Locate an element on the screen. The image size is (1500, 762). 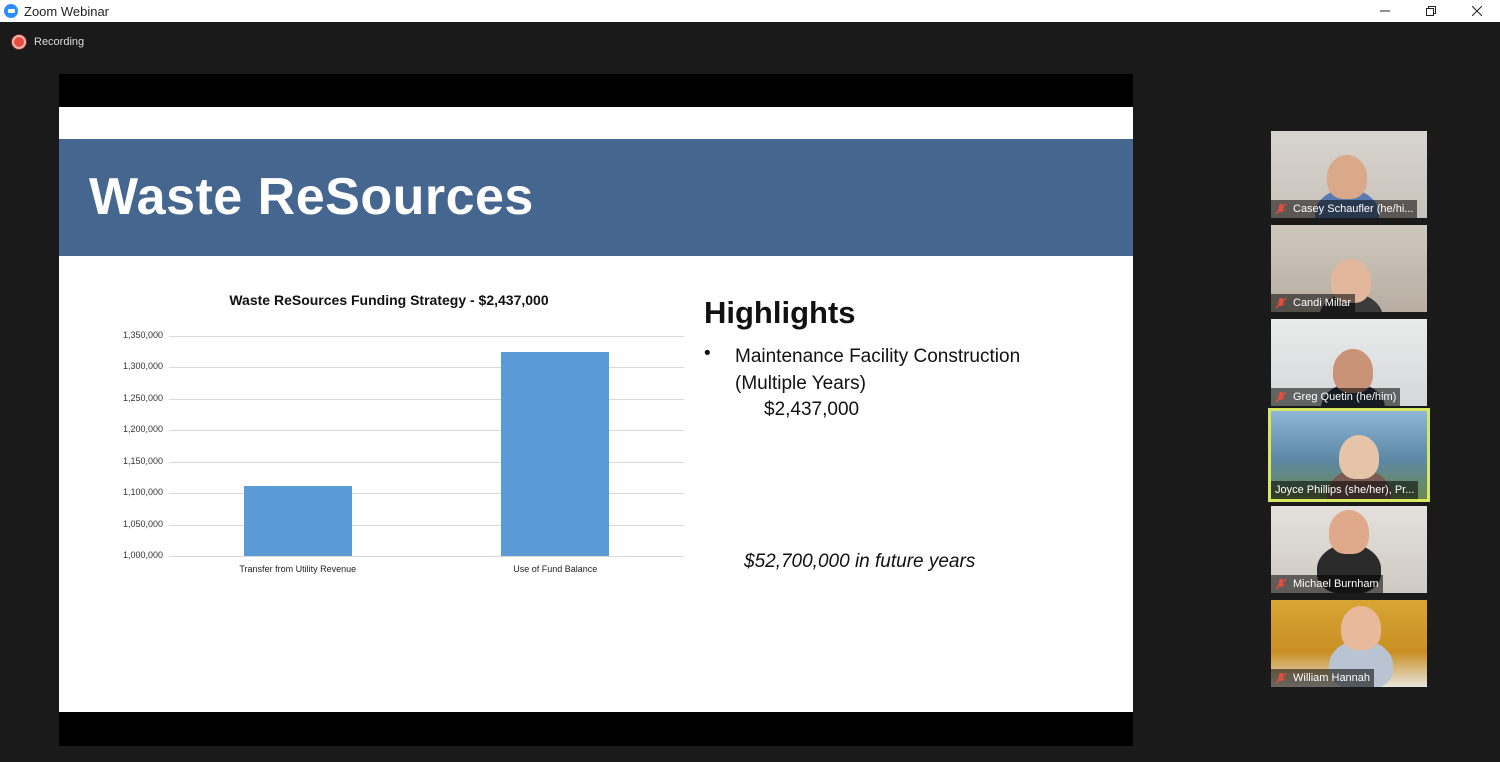
participant-name-bar: William Hannah is located at coordinates (1323, 678).